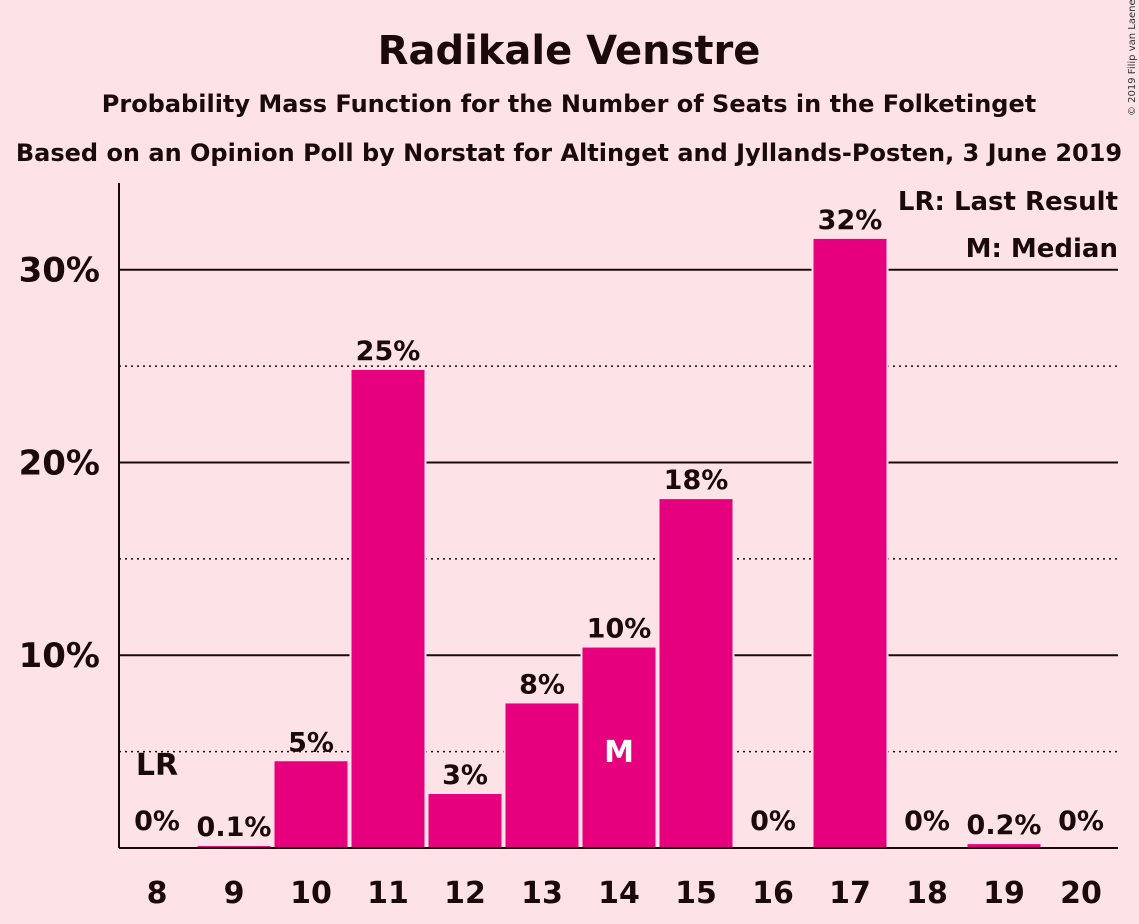  What do you see at coordinates (696, 480) in the screenshot?
I see `bar-value-label: 18%` at bounding box center [696, 480].